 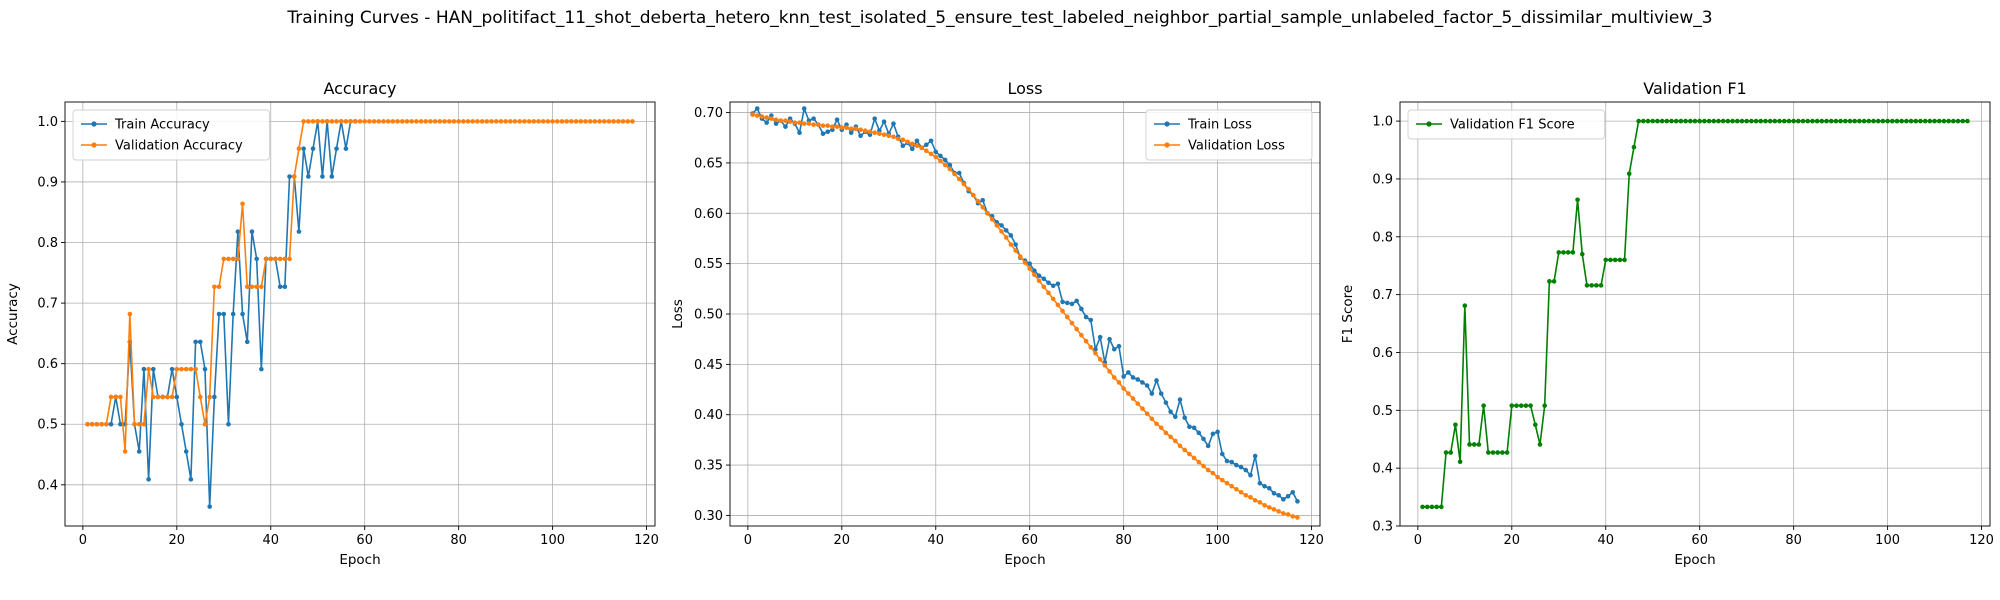 What do you see at coordinates (1512, 125) in the screenshot?
I see `legend-label: Validation F1 Score` at bounding box center [1512, 125].